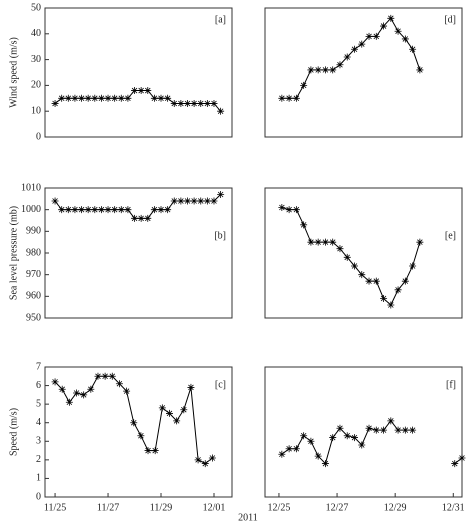 This screenshot has width=474, height=526. What do you see at coordinates (13, 72) in the screenshot?
I see `y-axis-label: Wind speed (m/s)` at bounding box center [13, 72].